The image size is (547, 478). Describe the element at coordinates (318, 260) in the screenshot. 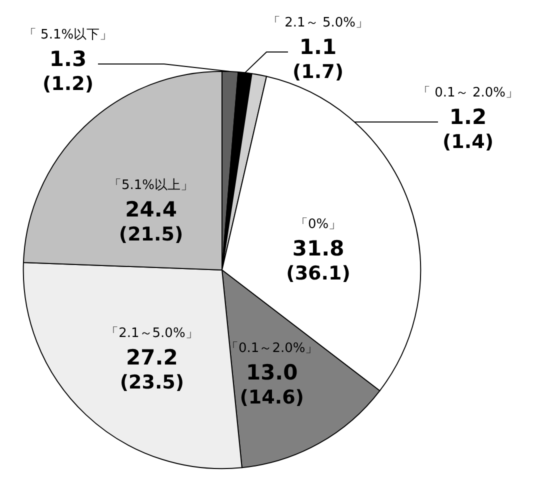

I see `data-label: 31.8 (36.1)` at that location.